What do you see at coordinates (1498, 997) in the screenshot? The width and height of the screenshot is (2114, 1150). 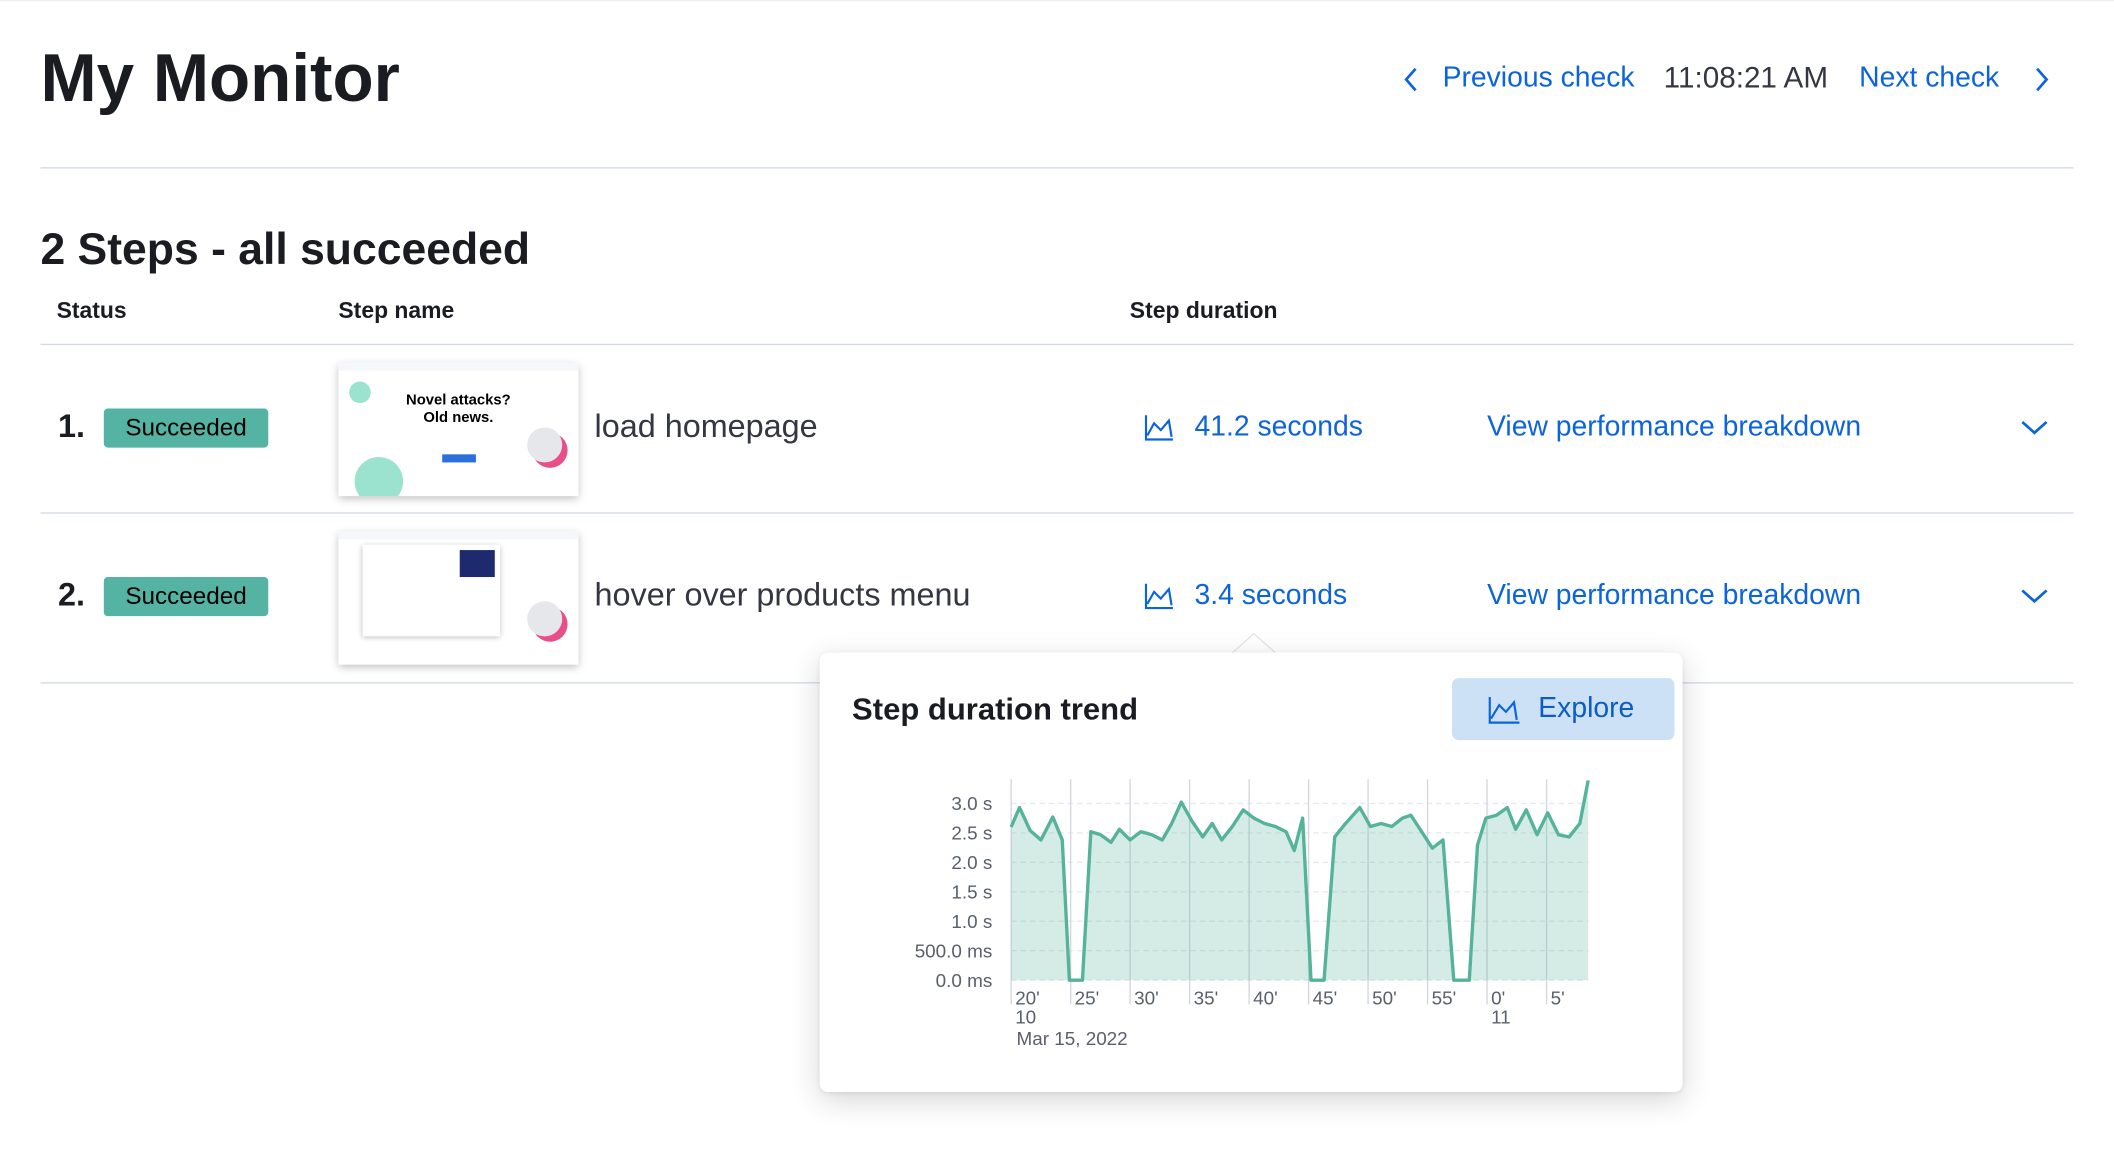 I see `x-tick-label: 0'` at bounding box center [1498, 997].